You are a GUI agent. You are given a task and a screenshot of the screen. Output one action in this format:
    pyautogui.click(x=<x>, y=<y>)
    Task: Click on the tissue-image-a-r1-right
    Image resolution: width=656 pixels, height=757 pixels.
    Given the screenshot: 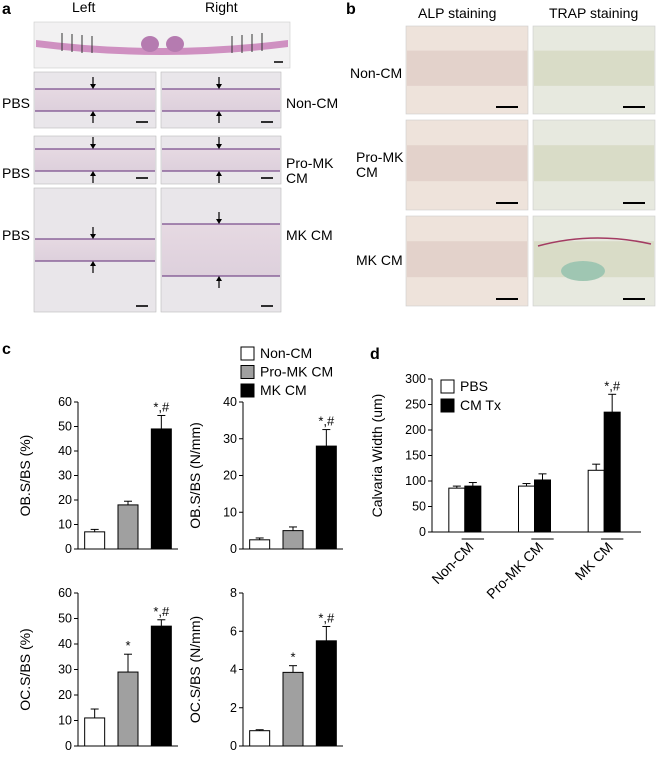 What is the action you would take?
    pyautogui.click(x=221, y=100)
    